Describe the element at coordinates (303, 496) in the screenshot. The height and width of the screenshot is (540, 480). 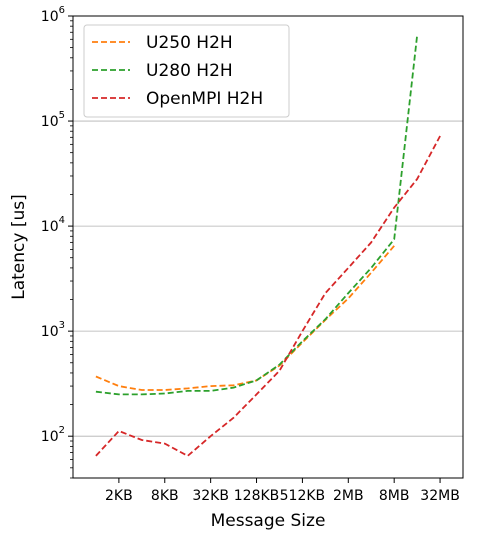
I see `x-tick-label: 512KB` at that location.